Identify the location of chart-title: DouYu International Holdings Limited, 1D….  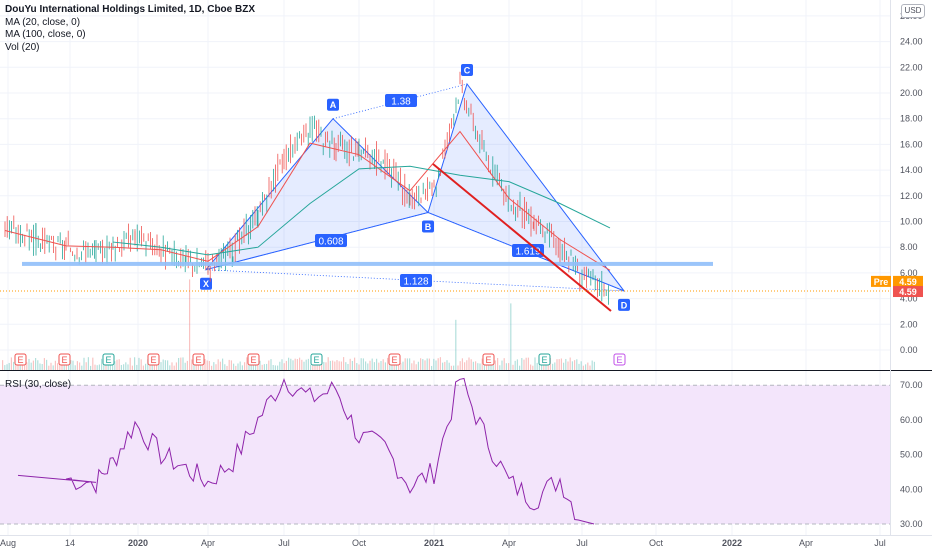
(130, 9).